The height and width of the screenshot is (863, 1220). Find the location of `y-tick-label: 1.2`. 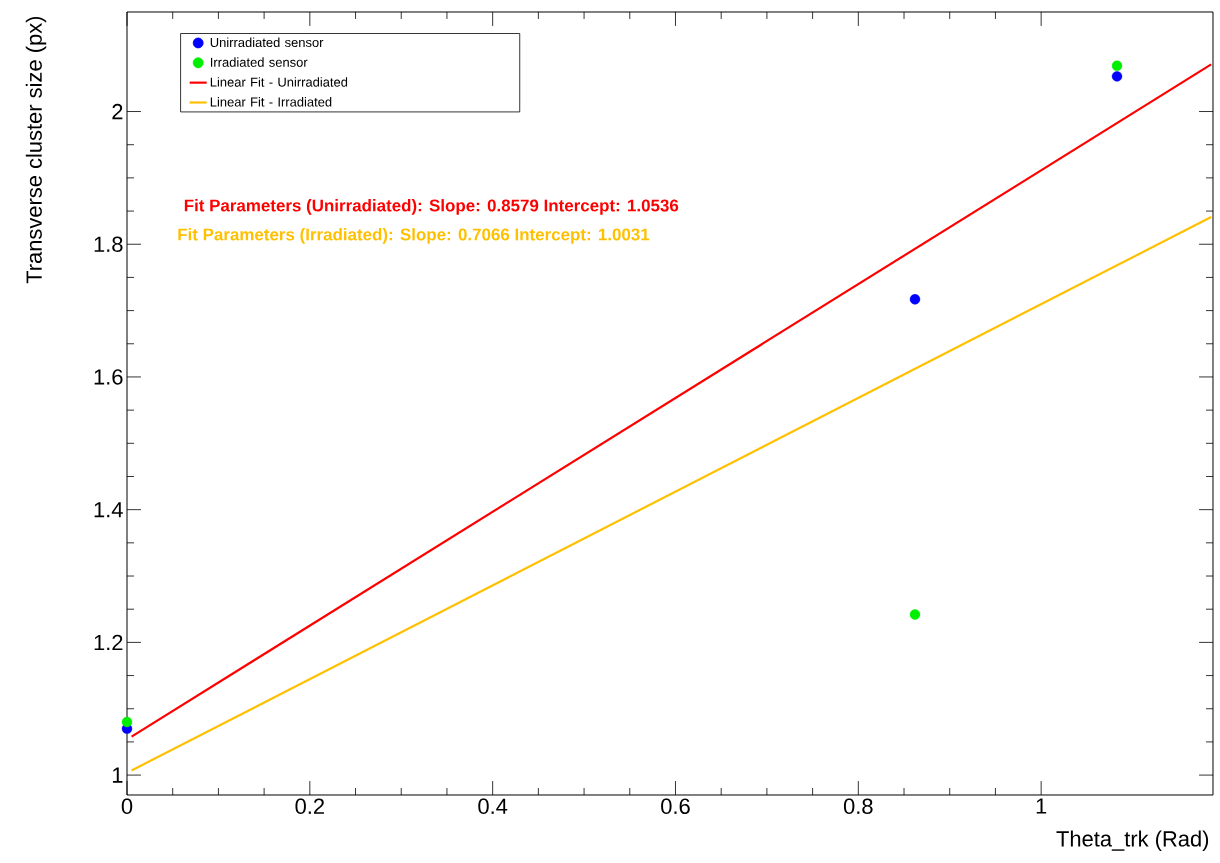

y-tick-label: 1.2 is located at coordinates (108, 642).